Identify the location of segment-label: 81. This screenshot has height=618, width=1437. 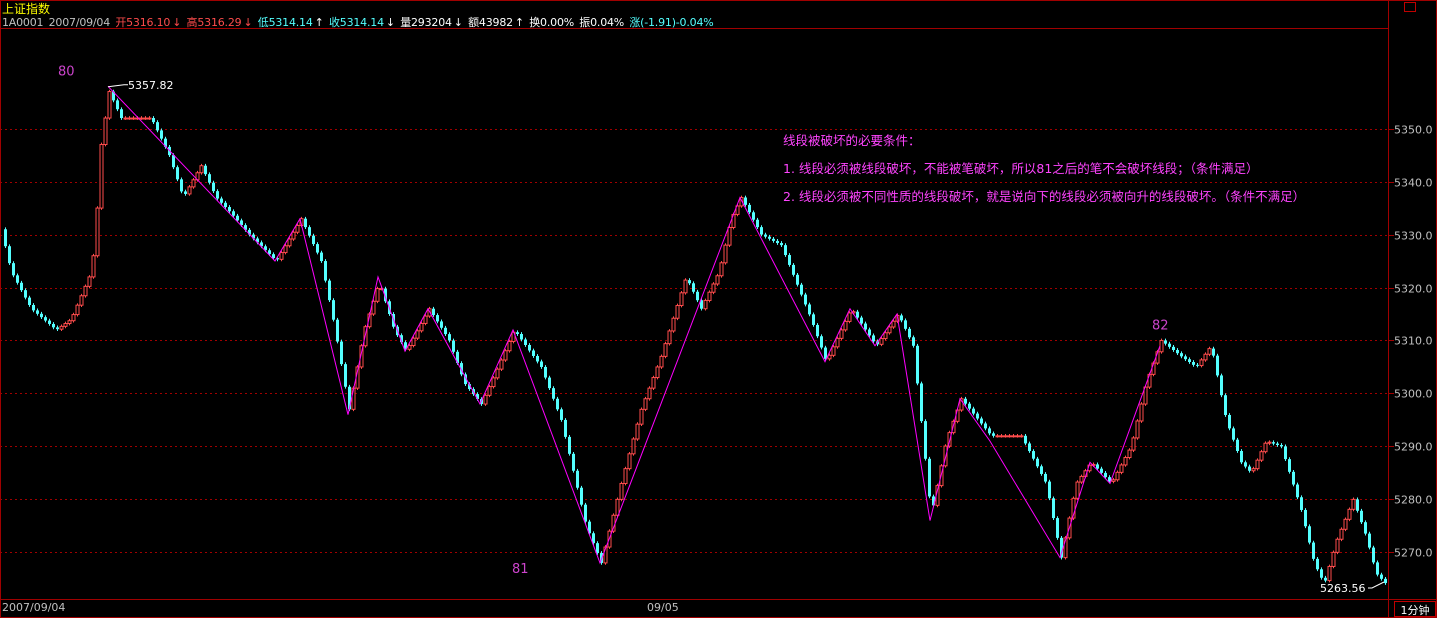
(520, 569).